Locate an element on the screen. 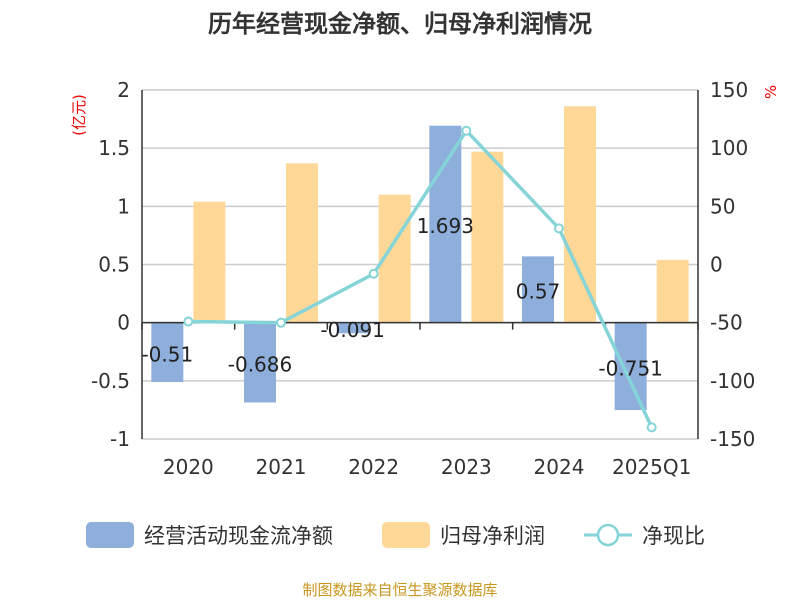 The height and width of the screenshot is (604, 800). legend-label-cashflow: 经营活动现金流净额 is located at coordinates (238, 536).